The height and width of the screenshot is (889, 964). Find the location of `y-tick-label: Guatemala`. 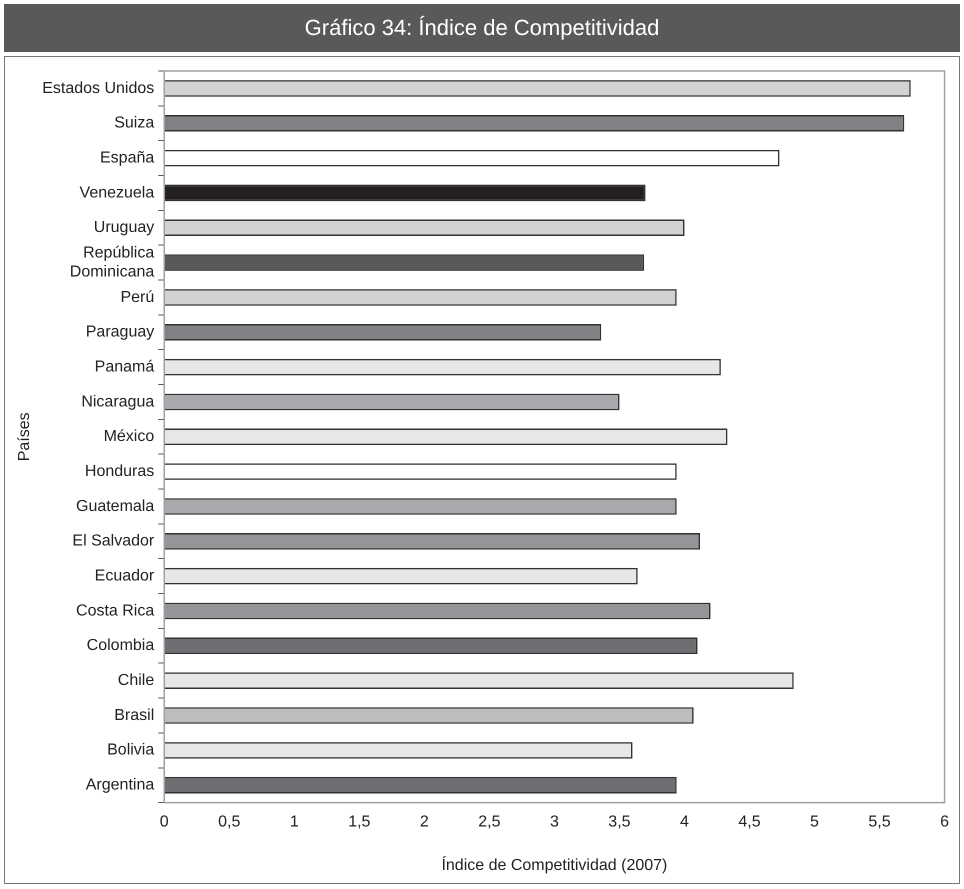

y-tick-label: Guatemala is located at coordinates (115, 506).